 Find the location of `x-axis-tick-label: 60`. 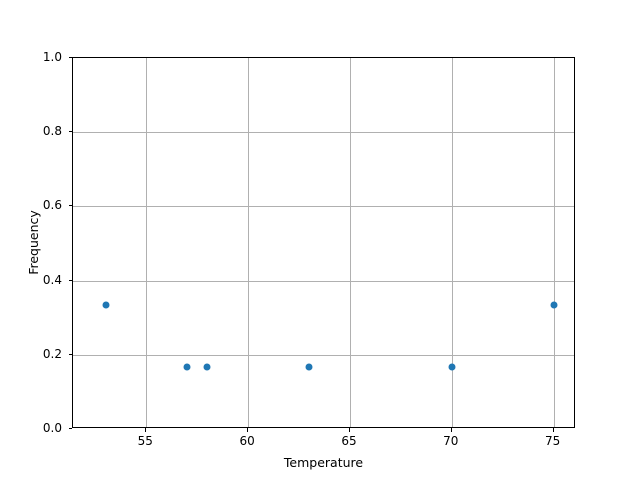

x-axis-tick-label: 60 is located at coordinates (247, 441).